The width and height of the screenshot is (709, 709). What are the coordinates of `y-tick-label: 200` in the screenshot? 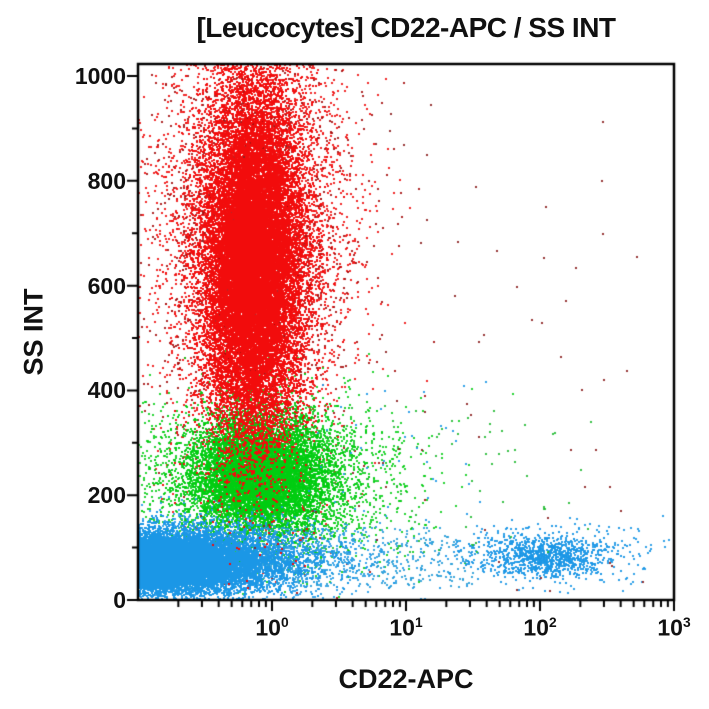 It's located at (106, 495).